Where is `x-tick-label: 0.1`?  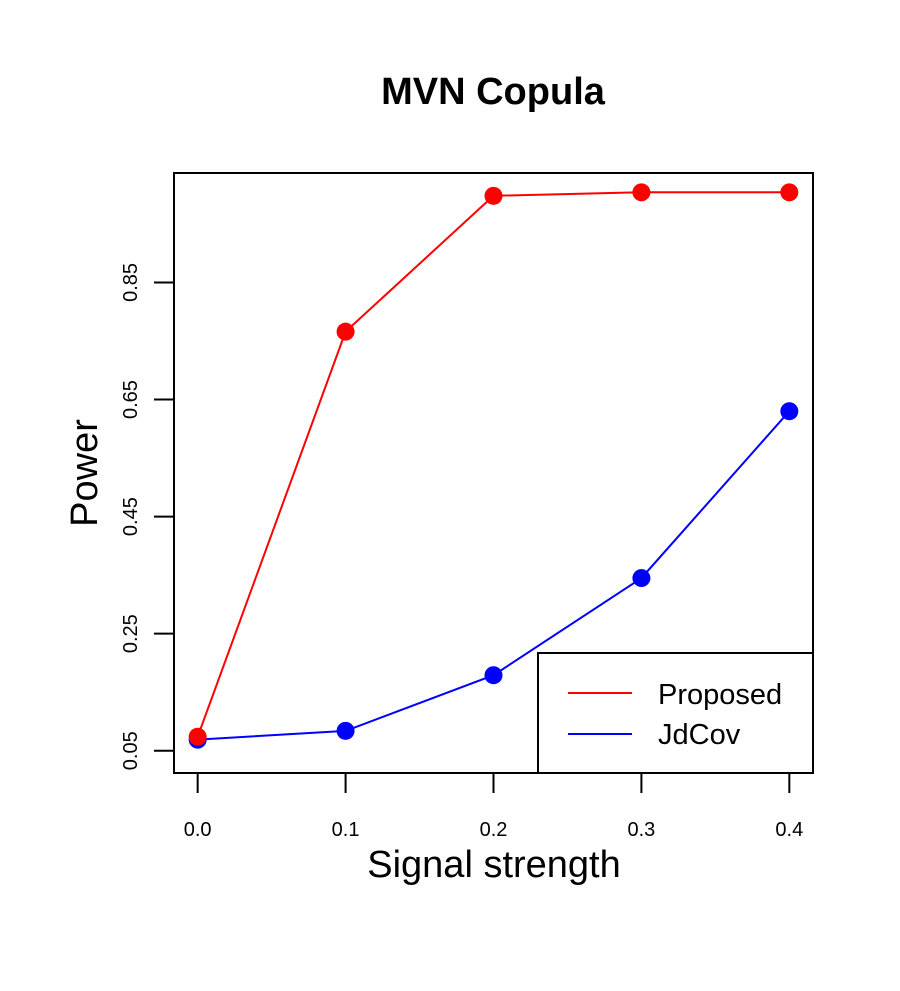
x-tick-label: 0.1 is located at coordinates (346, 830).